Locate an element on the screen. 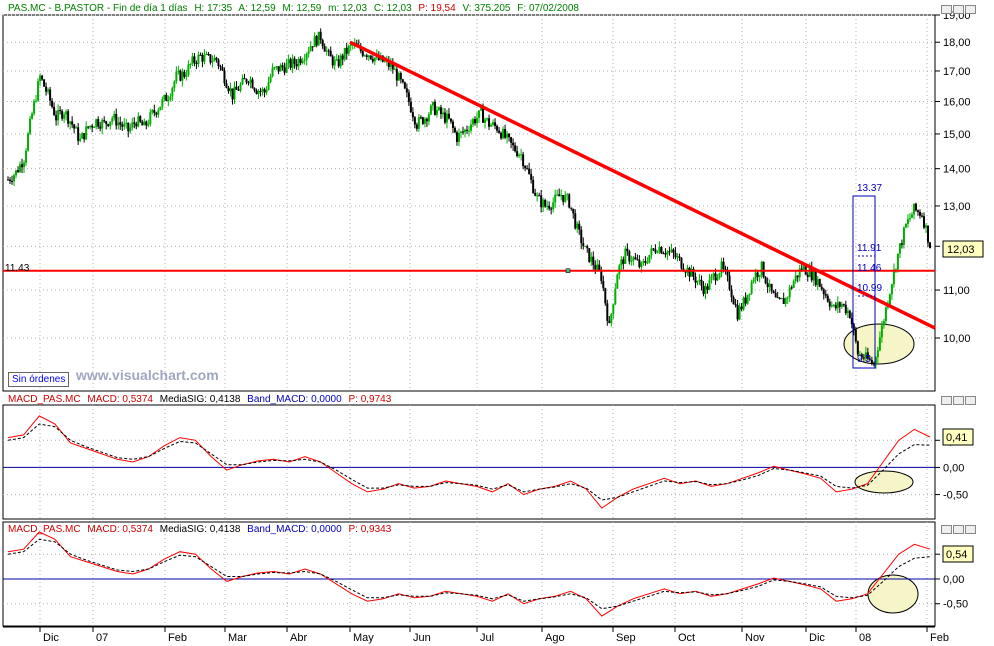 This screenshot has width=994, height=646. hline-handle is located at coordinates (568, 270).